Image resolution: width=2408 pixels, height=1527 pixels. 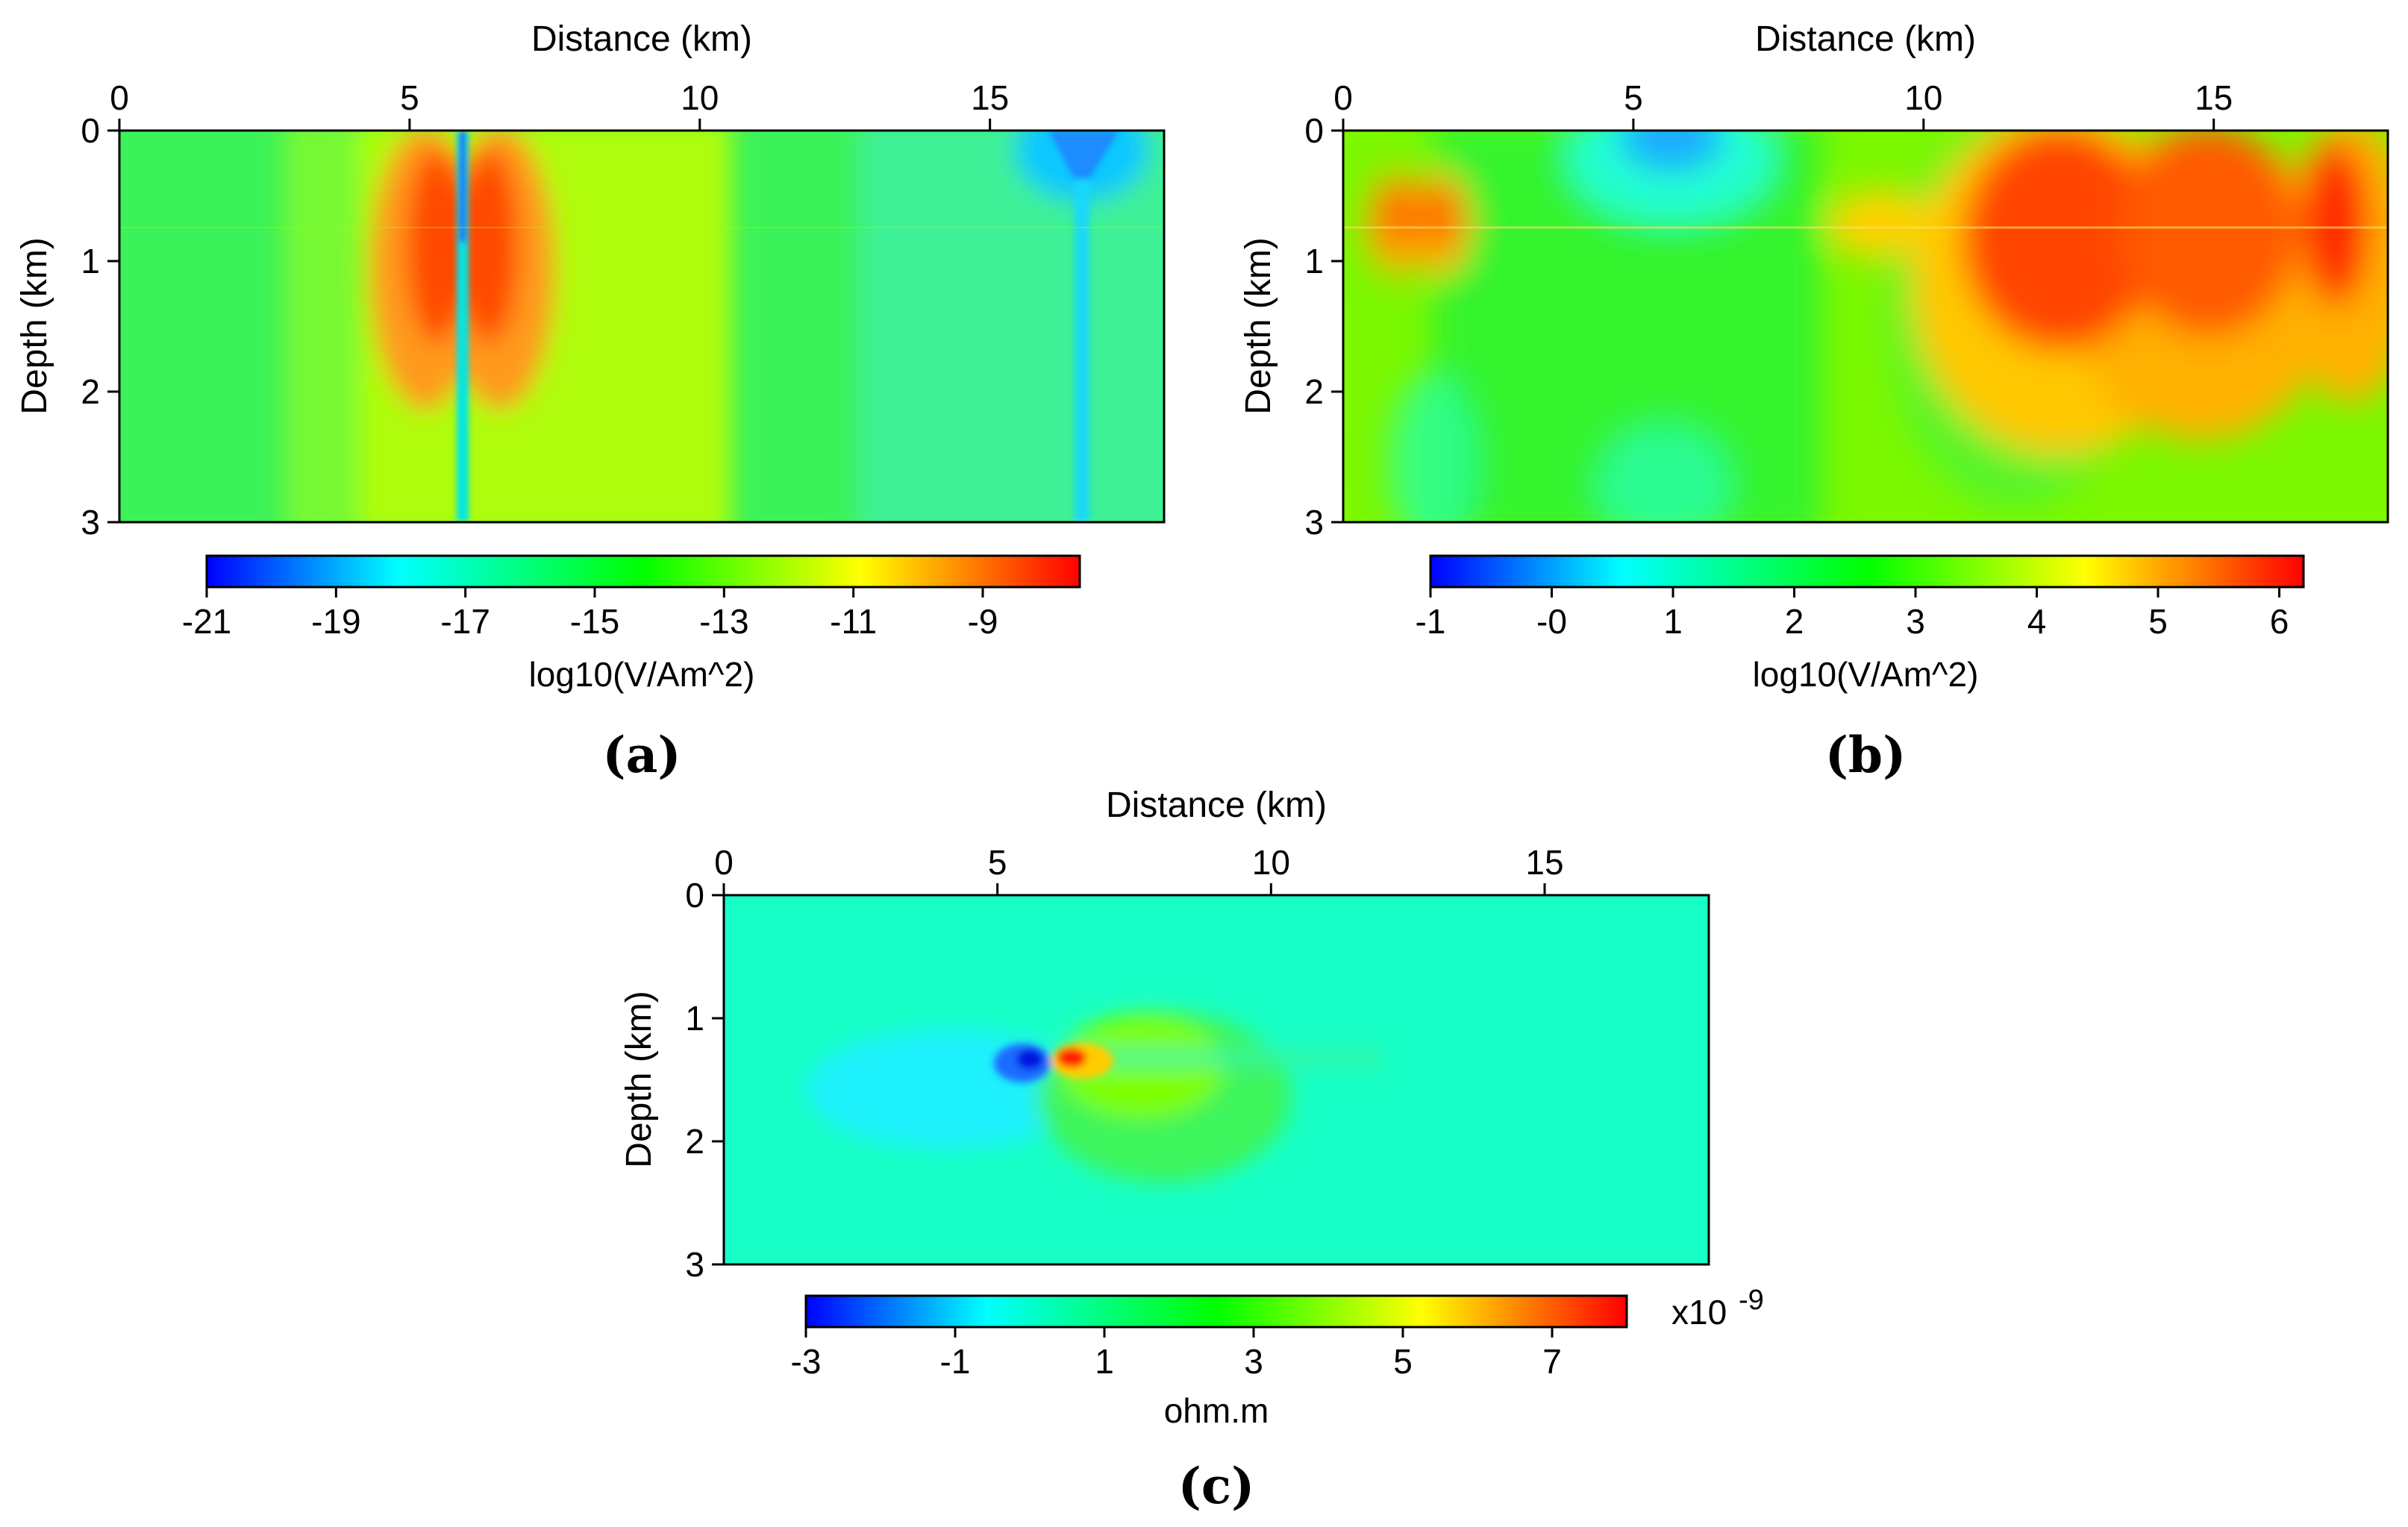 I want to click on panel-c-xtick-label: 10, so click(x=1271, y=862).